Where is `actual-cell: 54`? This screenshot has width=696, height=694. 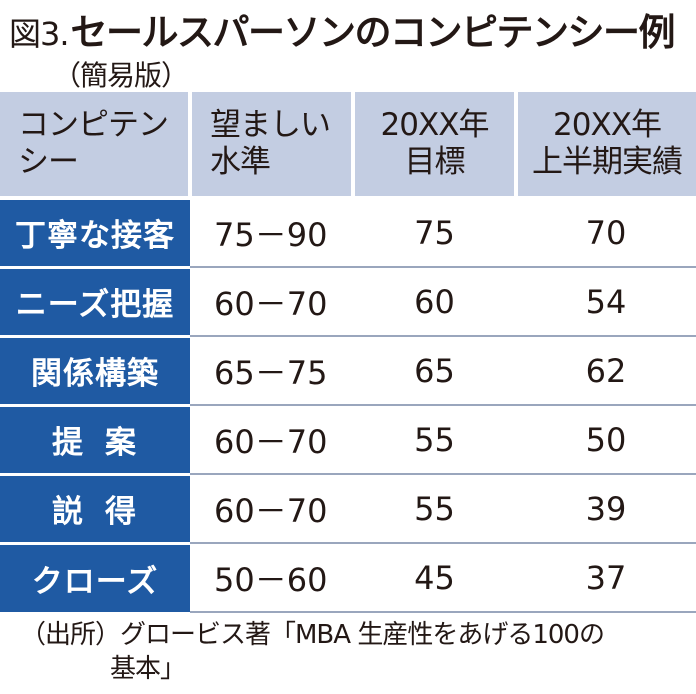
actual-cell: 54 is located at coordinates (606, 302).